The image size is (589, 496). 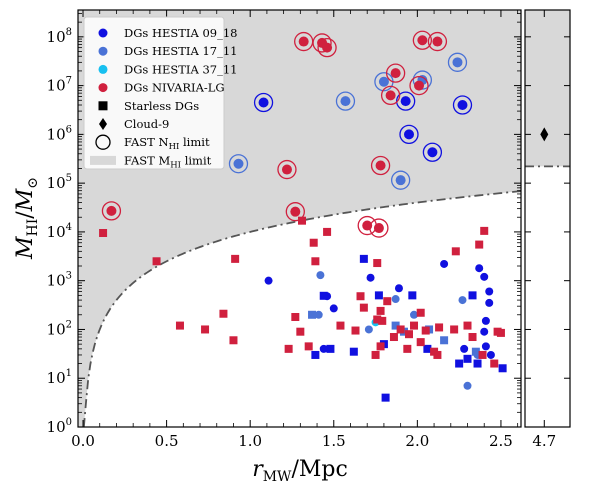 I want to click on y-axis-title: MHI/M⊙, so click(x=27, y=218).